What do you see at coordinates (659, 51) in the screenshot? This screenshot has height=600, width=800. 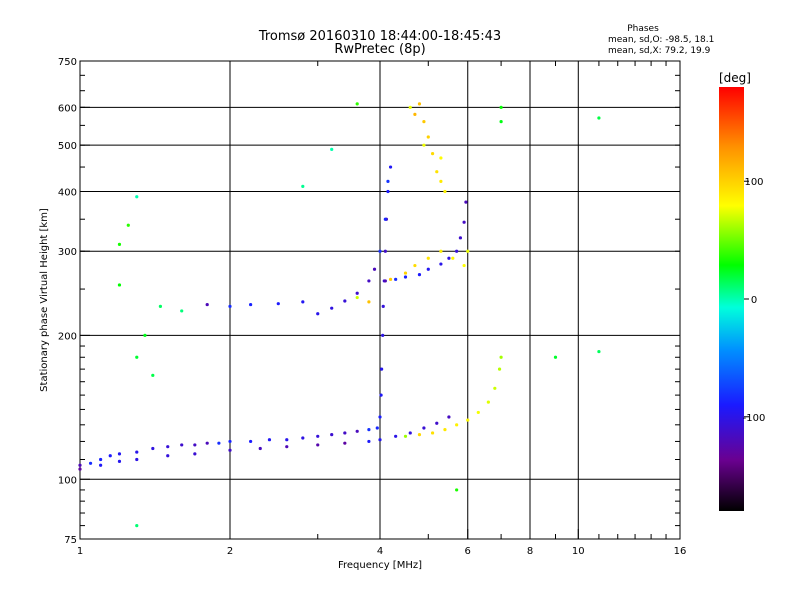 I see `stats-line-x: mean, sd,X: 79.2, 19.9` at bounding box center [659, 51].